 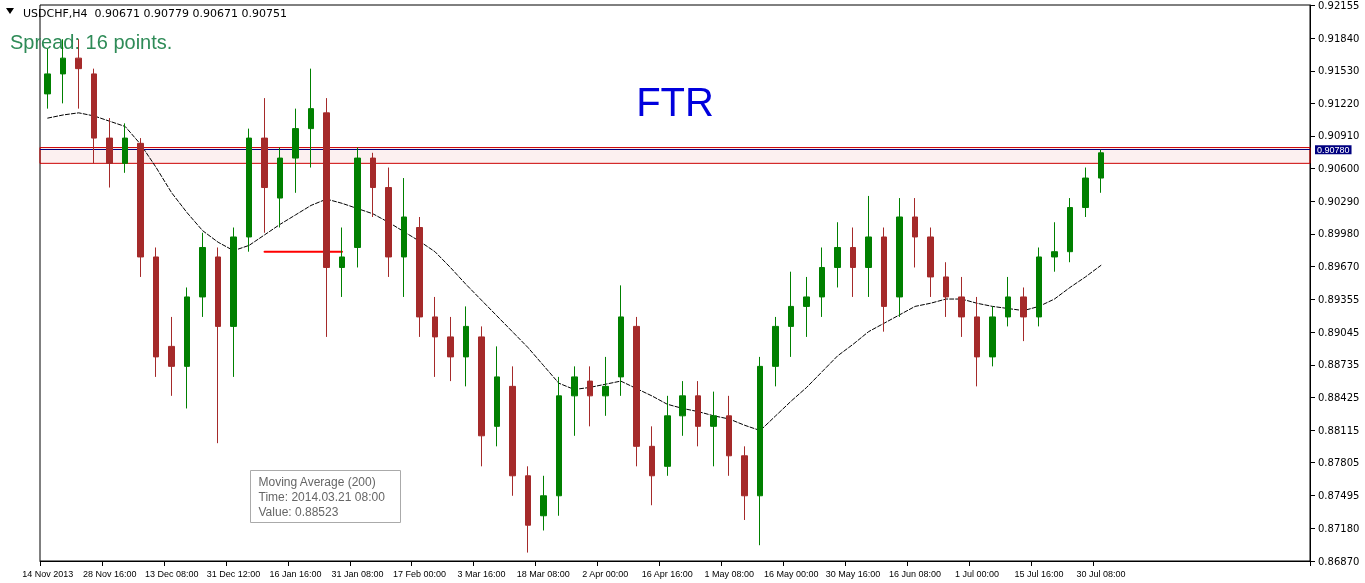 I want to click on x-tick-label: 16 Jan 16:00, so click(x=295, y=573).